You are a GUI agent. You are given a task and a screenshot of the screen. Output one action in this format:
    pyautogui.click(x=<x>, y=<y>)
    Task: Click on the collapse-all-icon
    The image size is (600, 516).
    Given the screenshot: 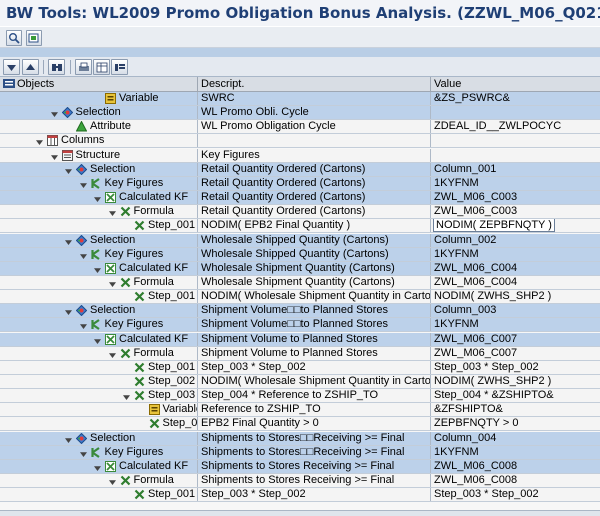 What is the action you would take?
    pyautogui.click(x=30, y=67)
    